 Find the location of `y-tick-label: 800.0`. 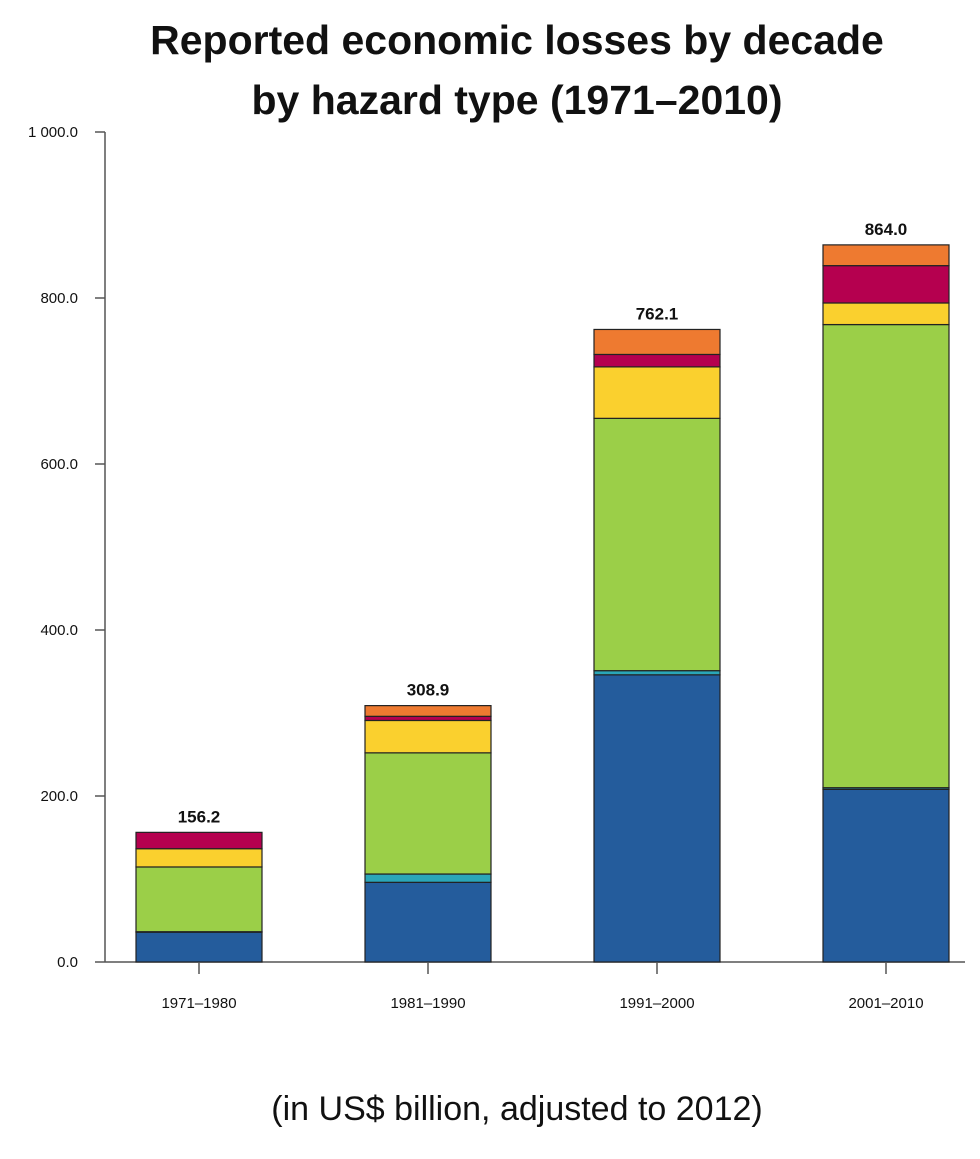

y-tick-label: 800.0 is located at coordinates (59, 298).